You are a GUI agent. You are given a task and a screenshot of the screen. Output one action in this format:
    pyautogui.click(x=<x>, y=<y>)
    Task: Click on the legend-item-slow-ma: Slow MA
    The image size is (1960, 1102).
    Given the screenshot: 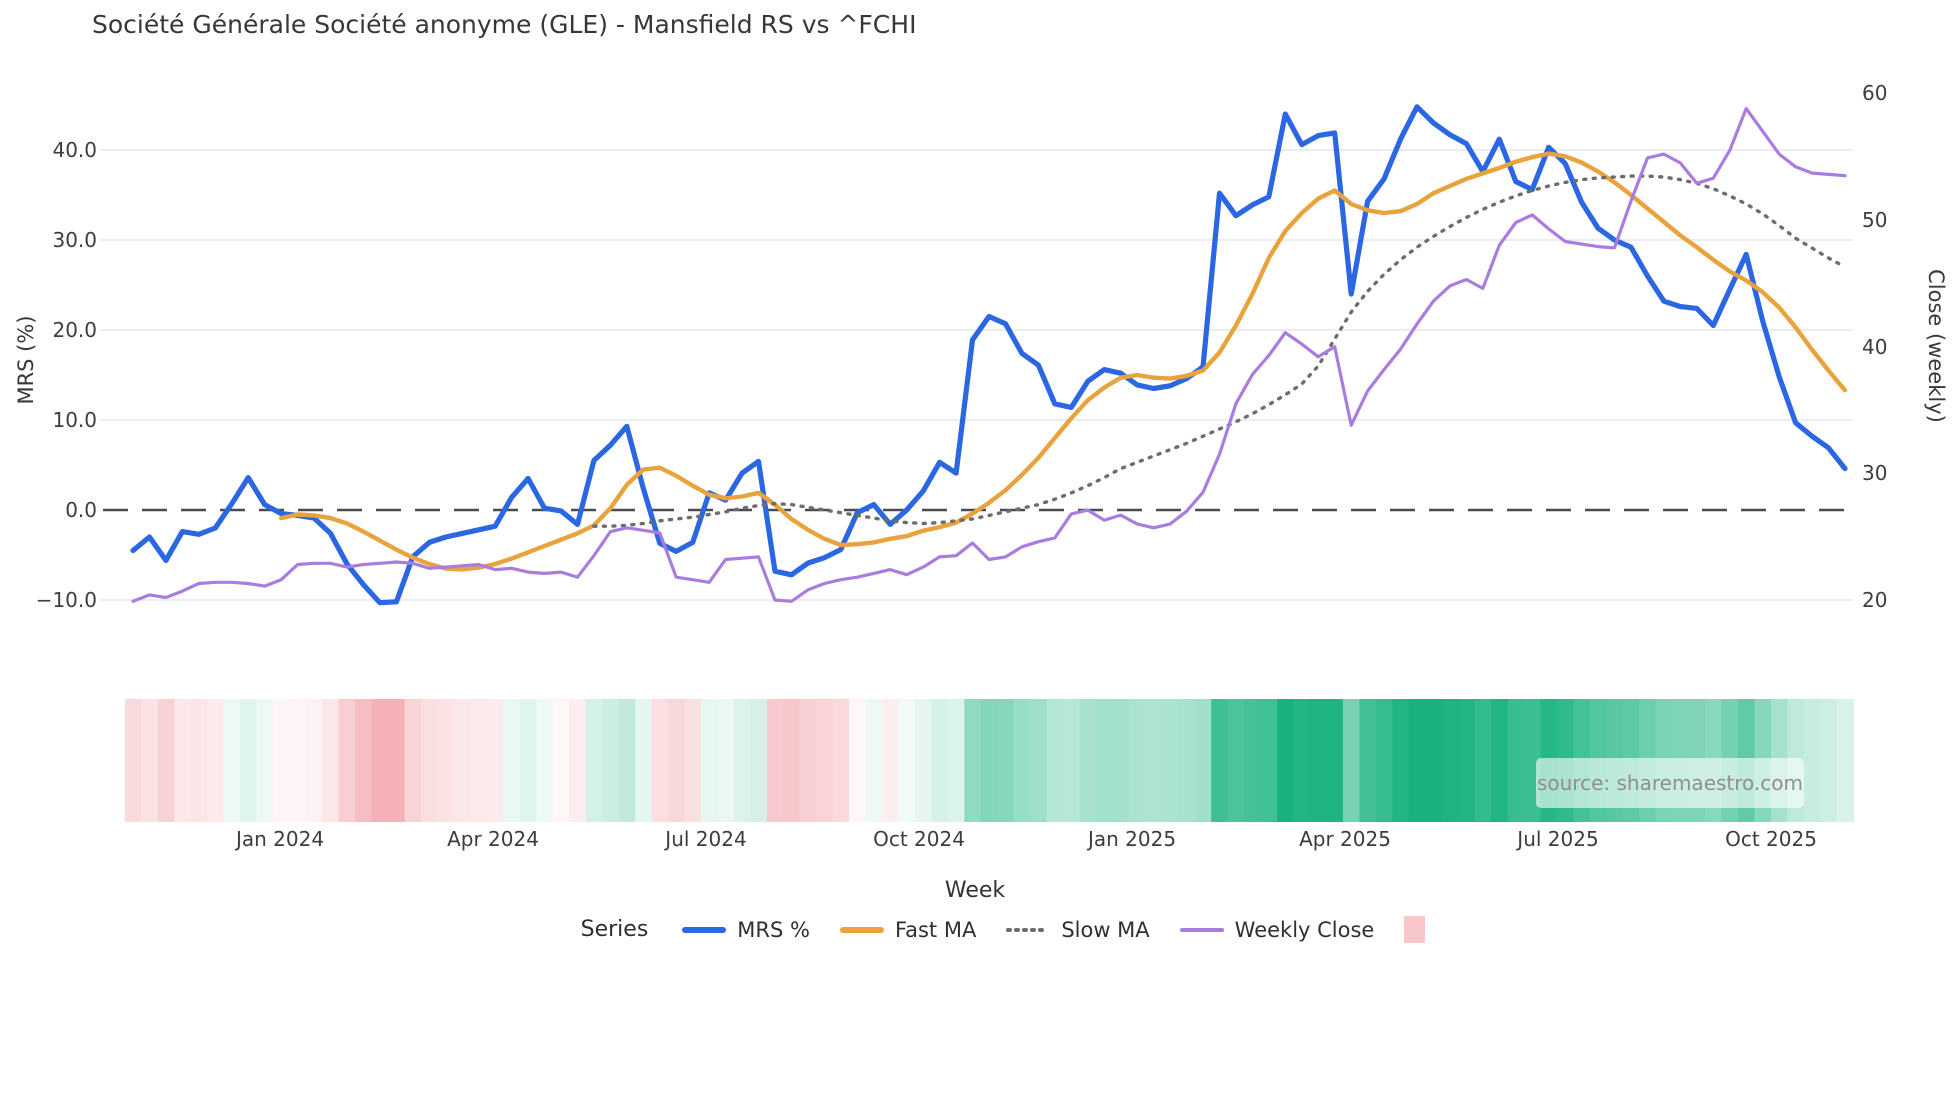 What is the action you would take?
    pyautogui.click(x=1078, y=929)
    